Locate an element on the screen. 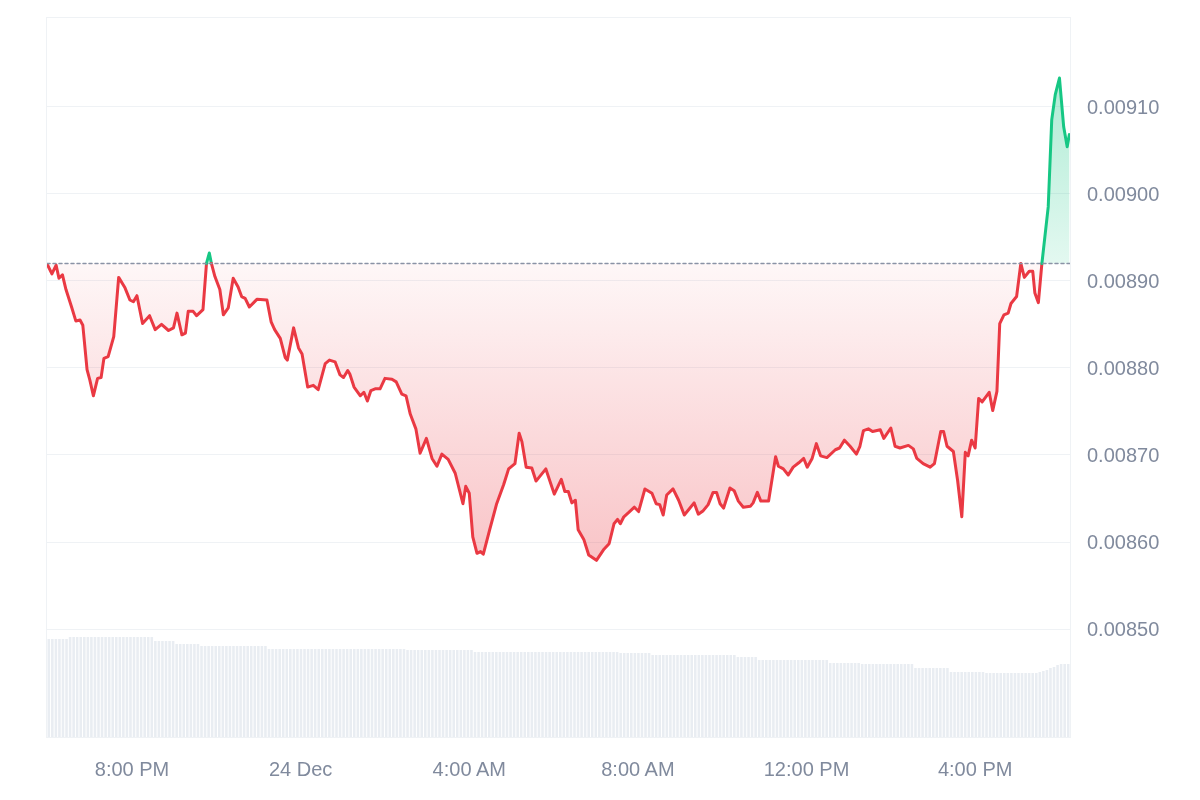 The width and height of the screenshot is (1200, 800). y-tick-label: 0.00870 is located at coordinates (1123, 454).